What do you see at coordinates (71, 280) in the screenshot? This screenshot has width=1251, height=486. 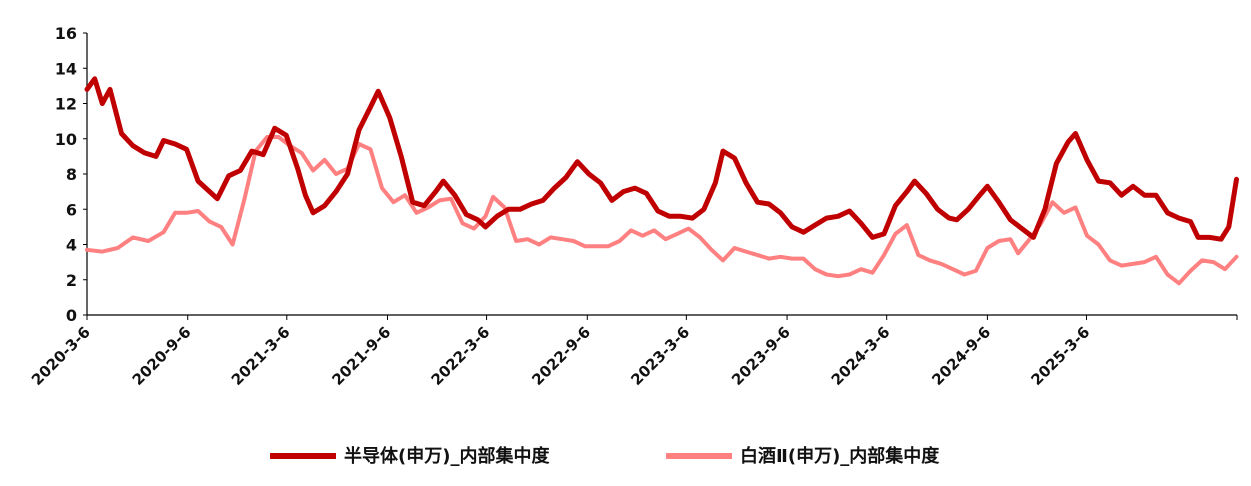 I see `y-tick-label: 2` at bounding box center [71, 280].